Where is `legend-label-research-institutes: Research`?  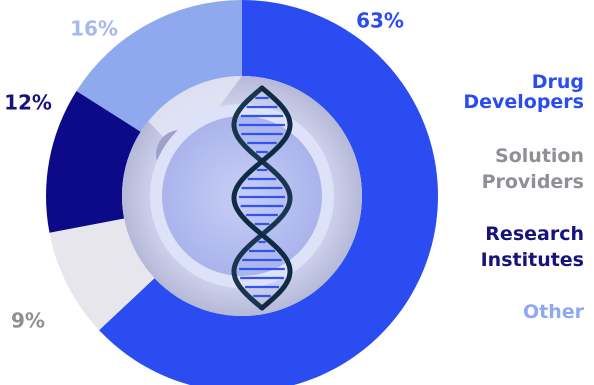
legend-label-research-institutes: Research is located at coordinates (534, 234).